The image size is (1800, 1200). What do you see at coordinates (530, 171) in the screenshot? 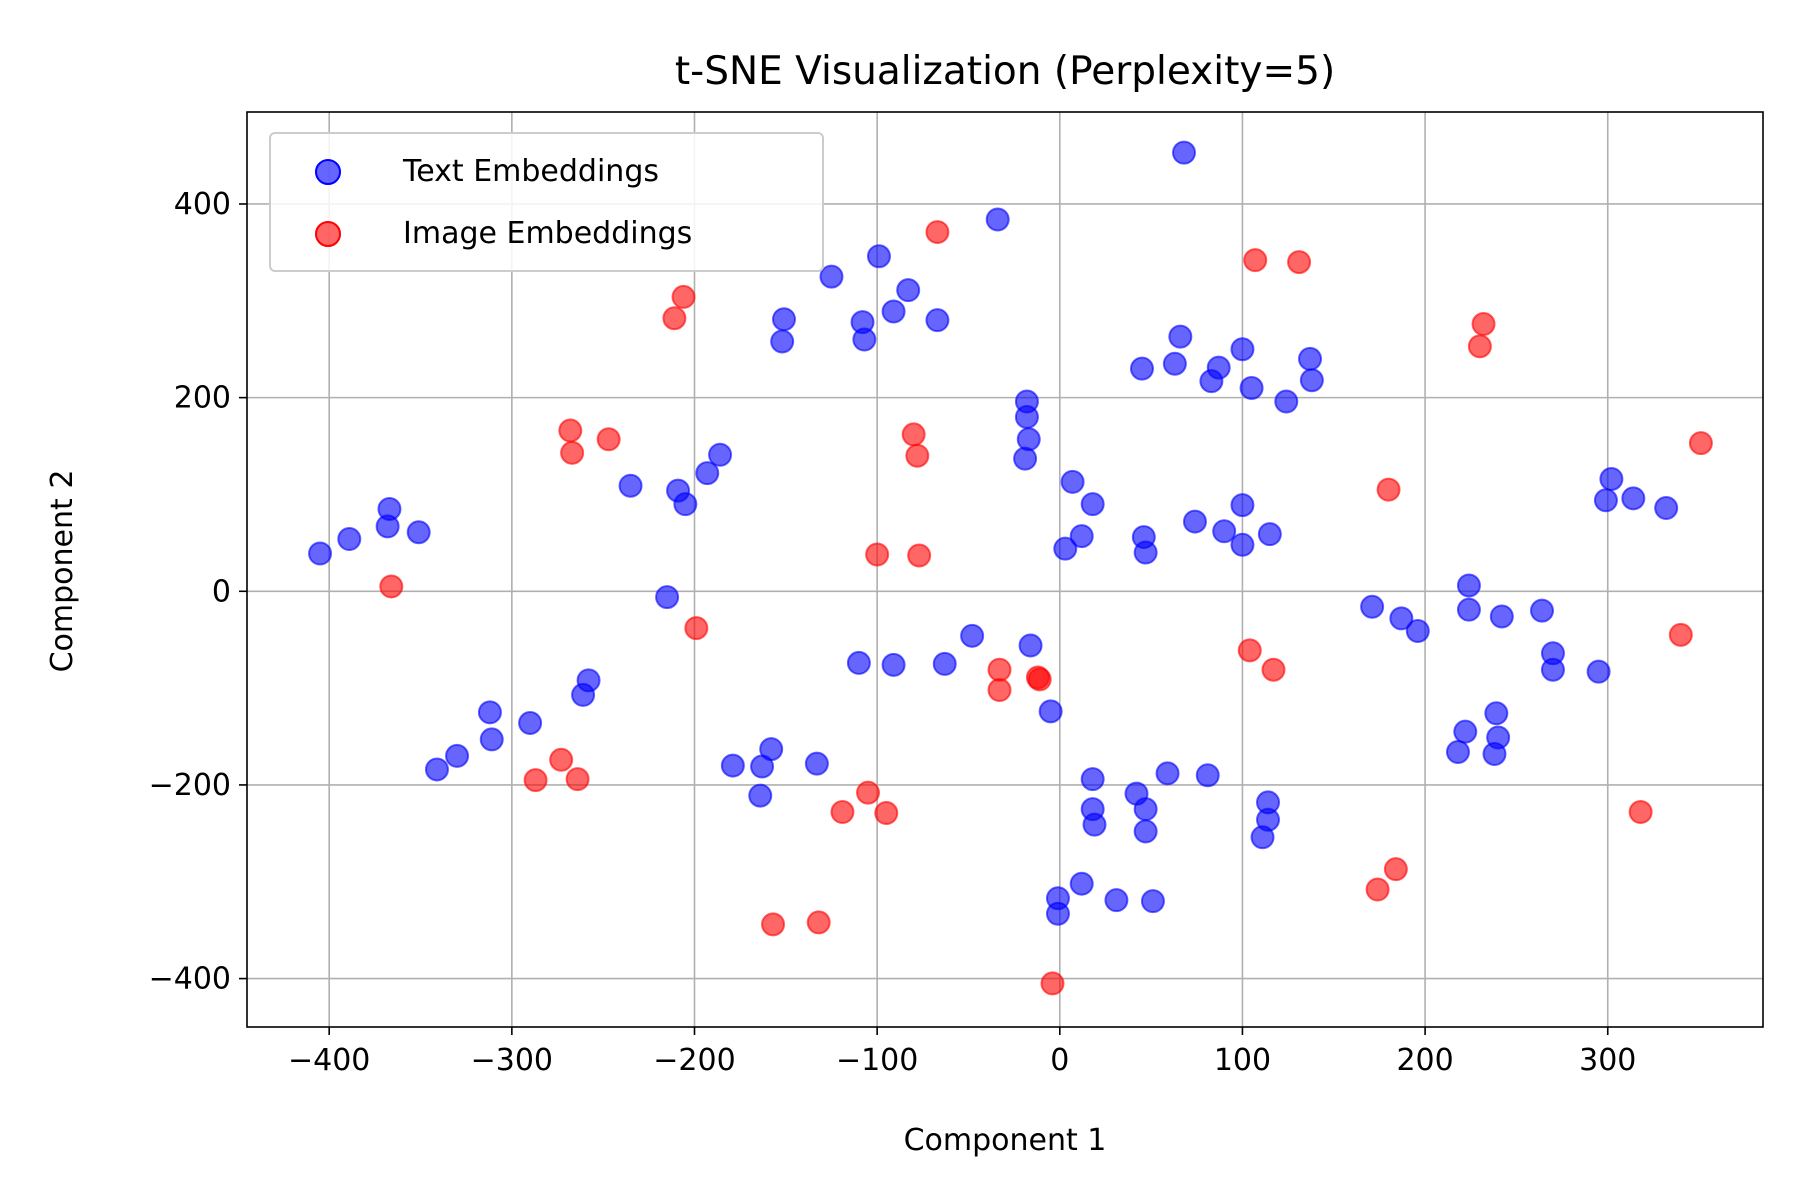
I see `legend-label-text-embeddings: Text Embeddings` at bounding box center [530, 171].